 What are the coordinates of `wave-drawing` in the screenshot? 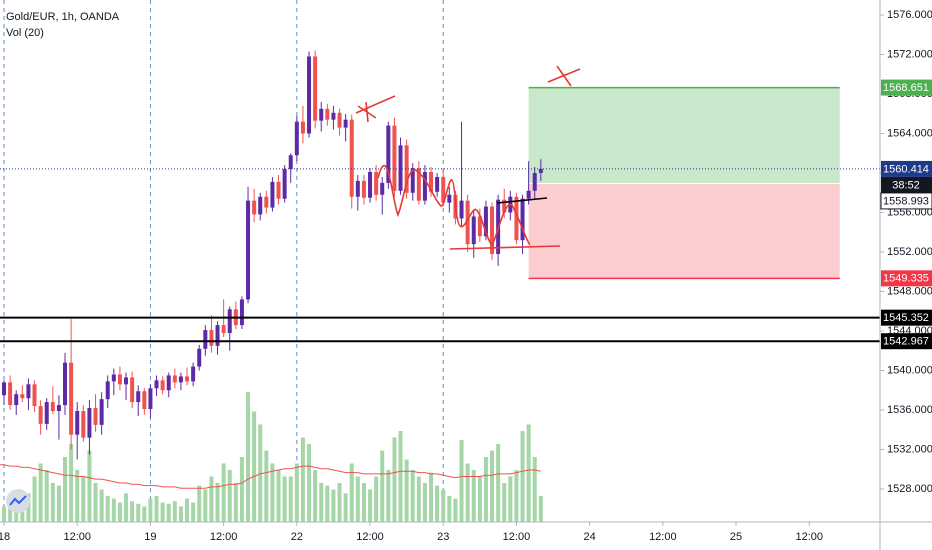 It's located at (454, 206).